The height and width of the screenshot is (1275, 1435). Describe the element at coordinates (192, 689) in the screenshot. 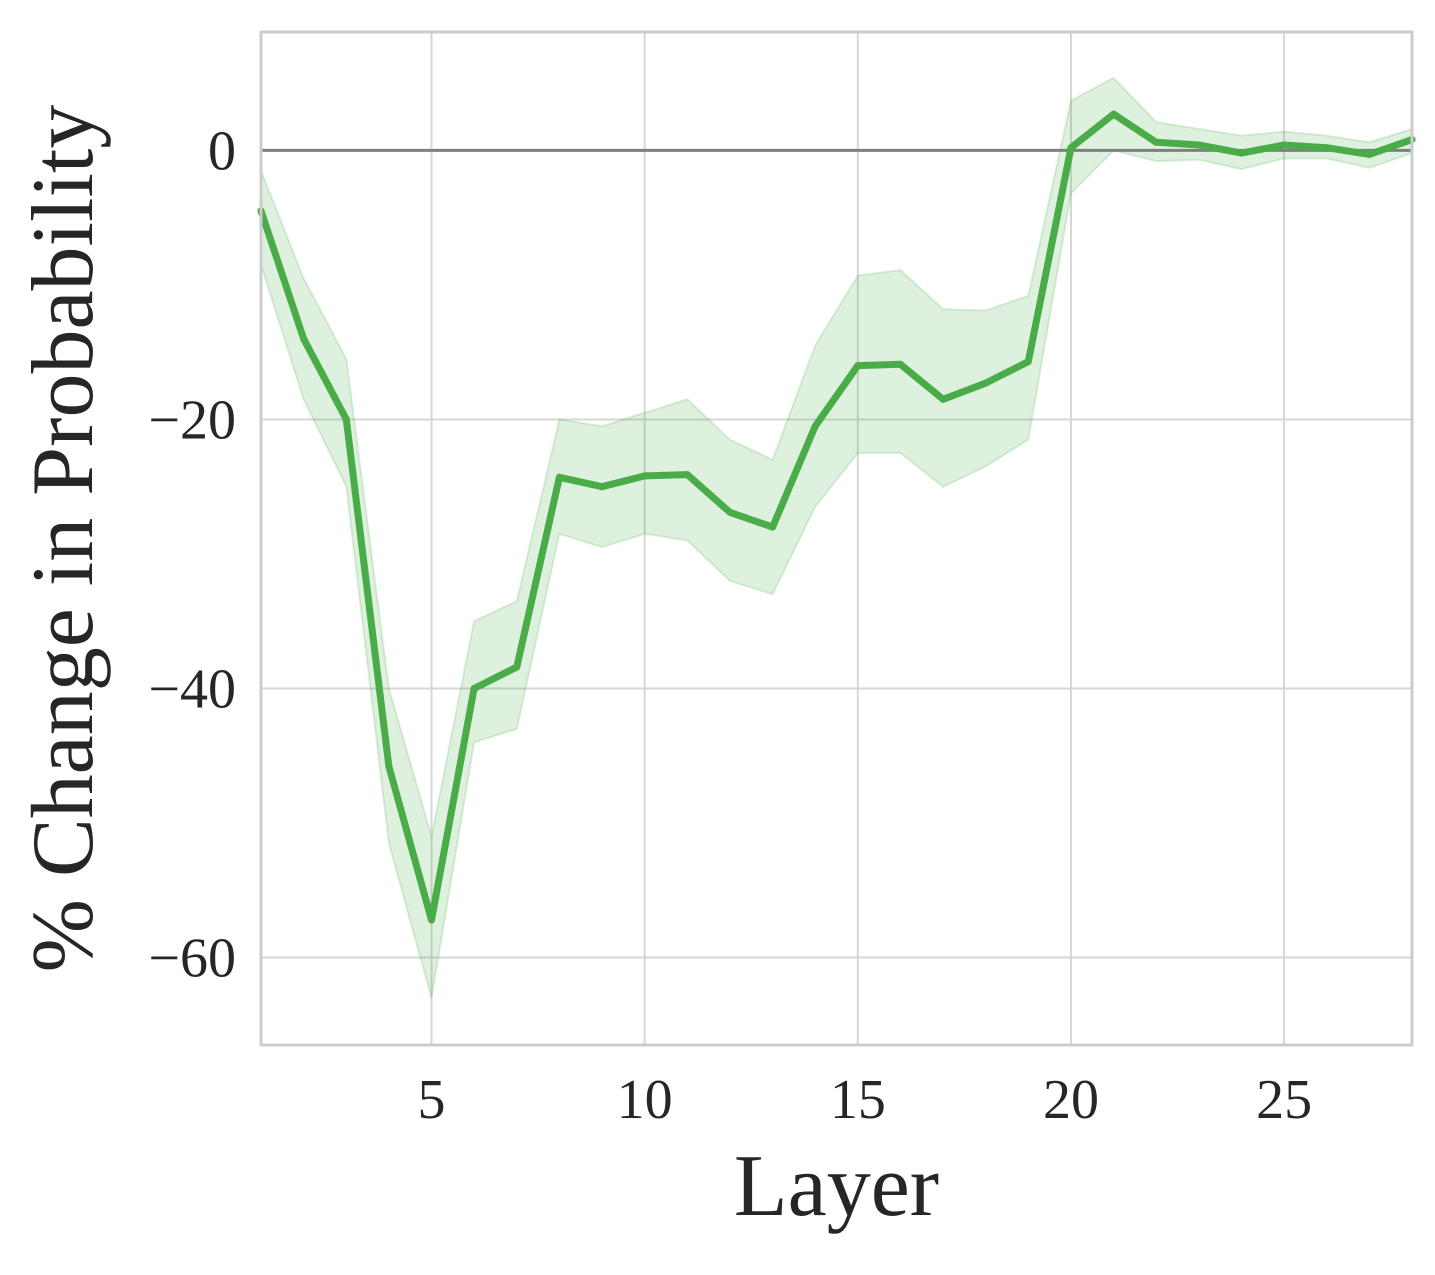

I see `y-tick-label: −40` at that location.